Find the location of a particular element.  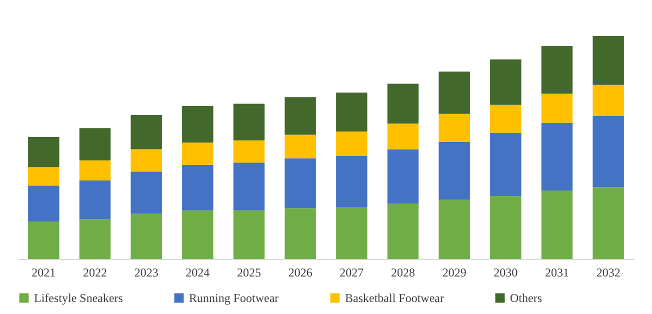

x-tick-label: 2030 is located at coordinates (506, 273).